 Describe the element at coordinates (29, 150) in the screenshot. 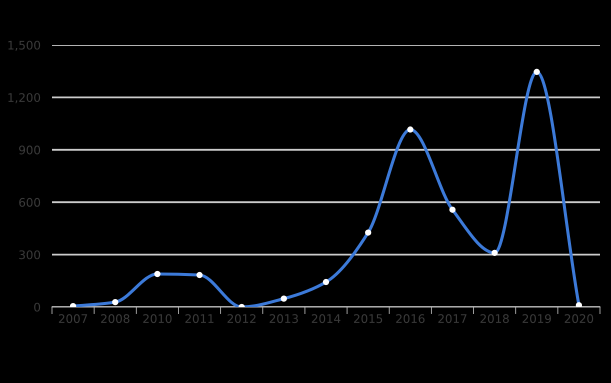

I see `y-tick-label: 900` at that location.